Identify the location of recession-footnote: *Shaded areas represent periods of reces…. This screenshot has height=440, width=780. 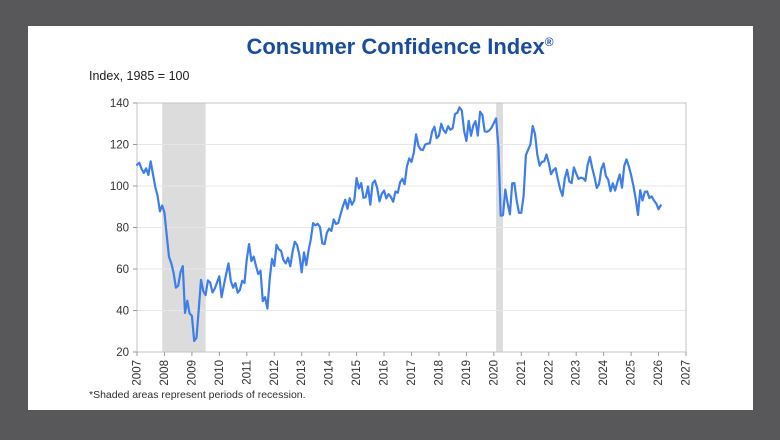
(197, 395).